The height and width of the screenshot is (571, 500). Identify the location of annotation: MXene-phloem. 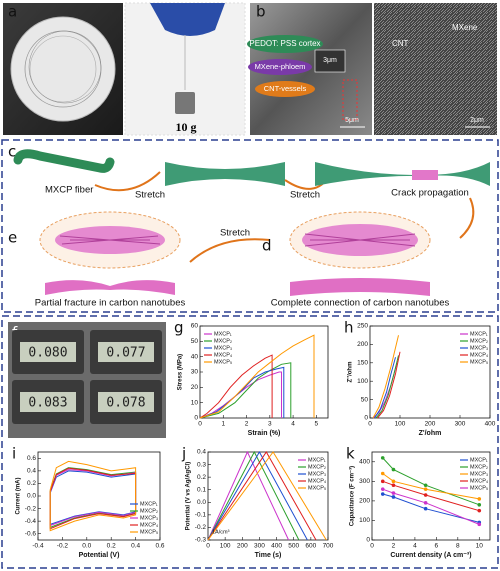
(280, 66).